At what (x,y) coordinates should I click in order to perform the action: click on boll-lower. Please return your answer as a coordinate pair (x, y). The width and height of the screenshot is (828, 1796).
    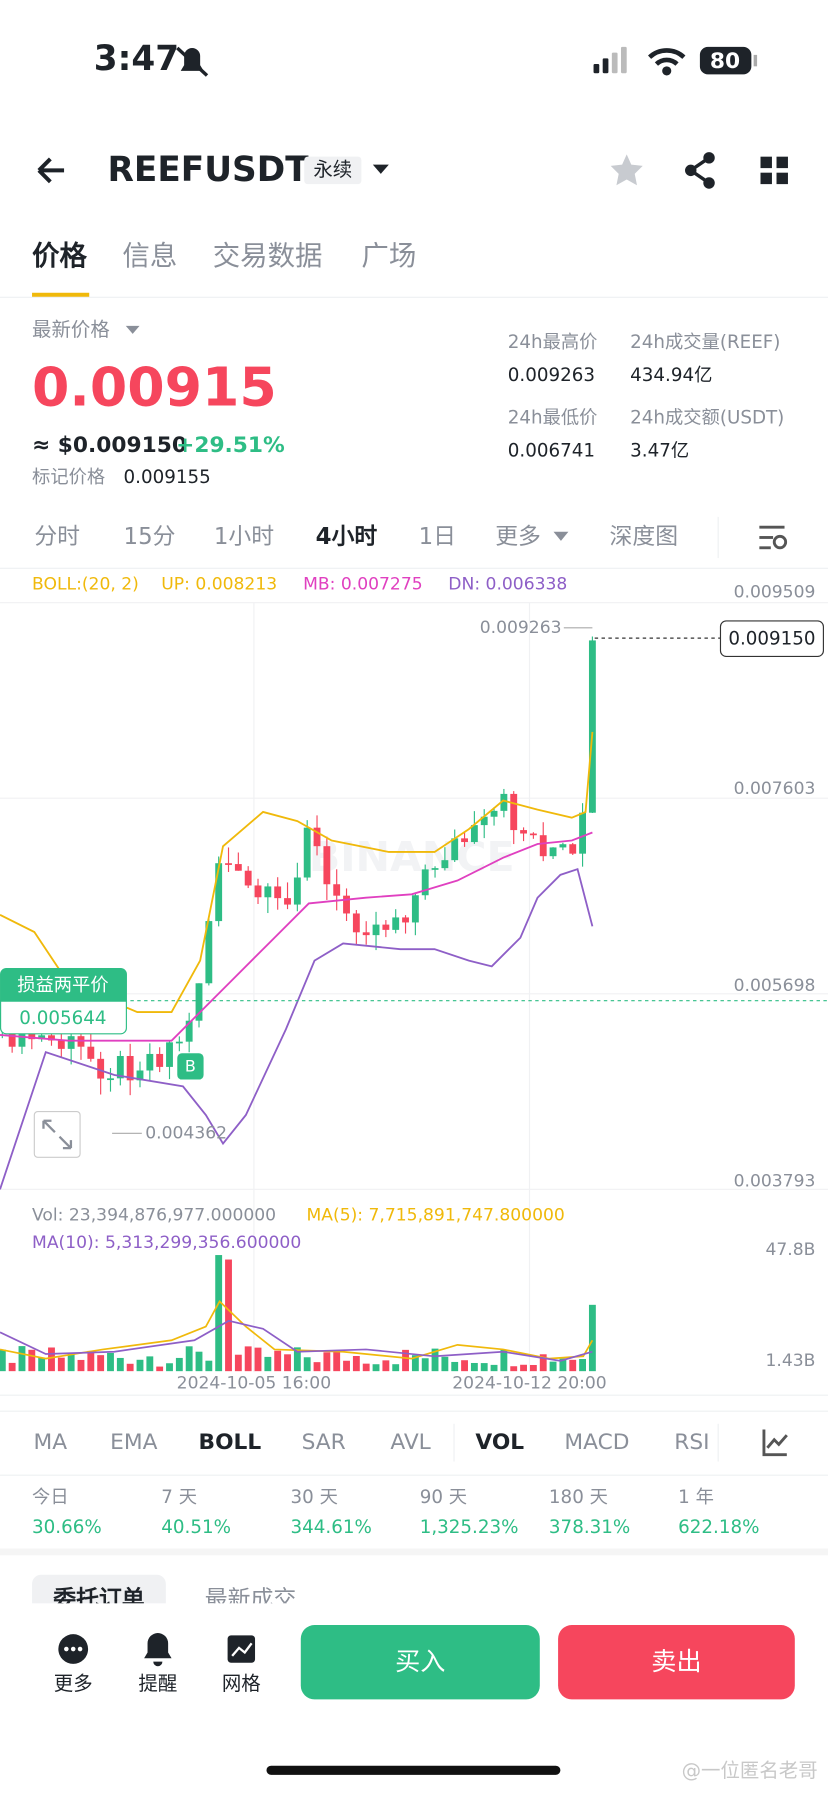
    Looking at the image, I should click on (297, 1028).